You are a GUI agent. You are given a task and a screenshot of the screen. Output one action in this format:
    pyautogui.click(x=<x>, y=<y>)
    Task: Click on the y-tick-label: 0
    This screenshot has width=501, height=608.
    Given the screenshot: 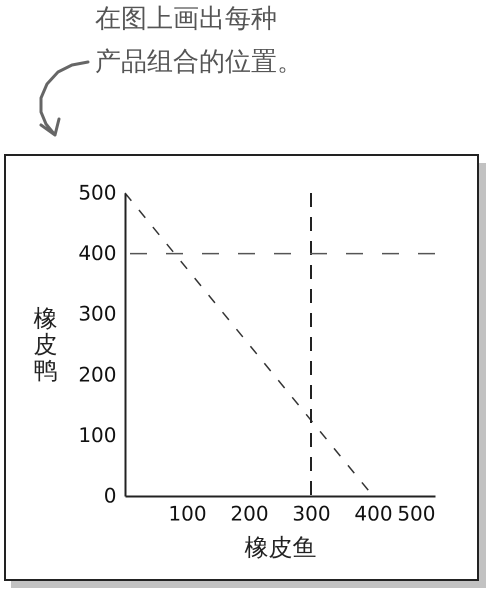 What is the action you would take?
    pyautogui.click(x=110, y=496)
    